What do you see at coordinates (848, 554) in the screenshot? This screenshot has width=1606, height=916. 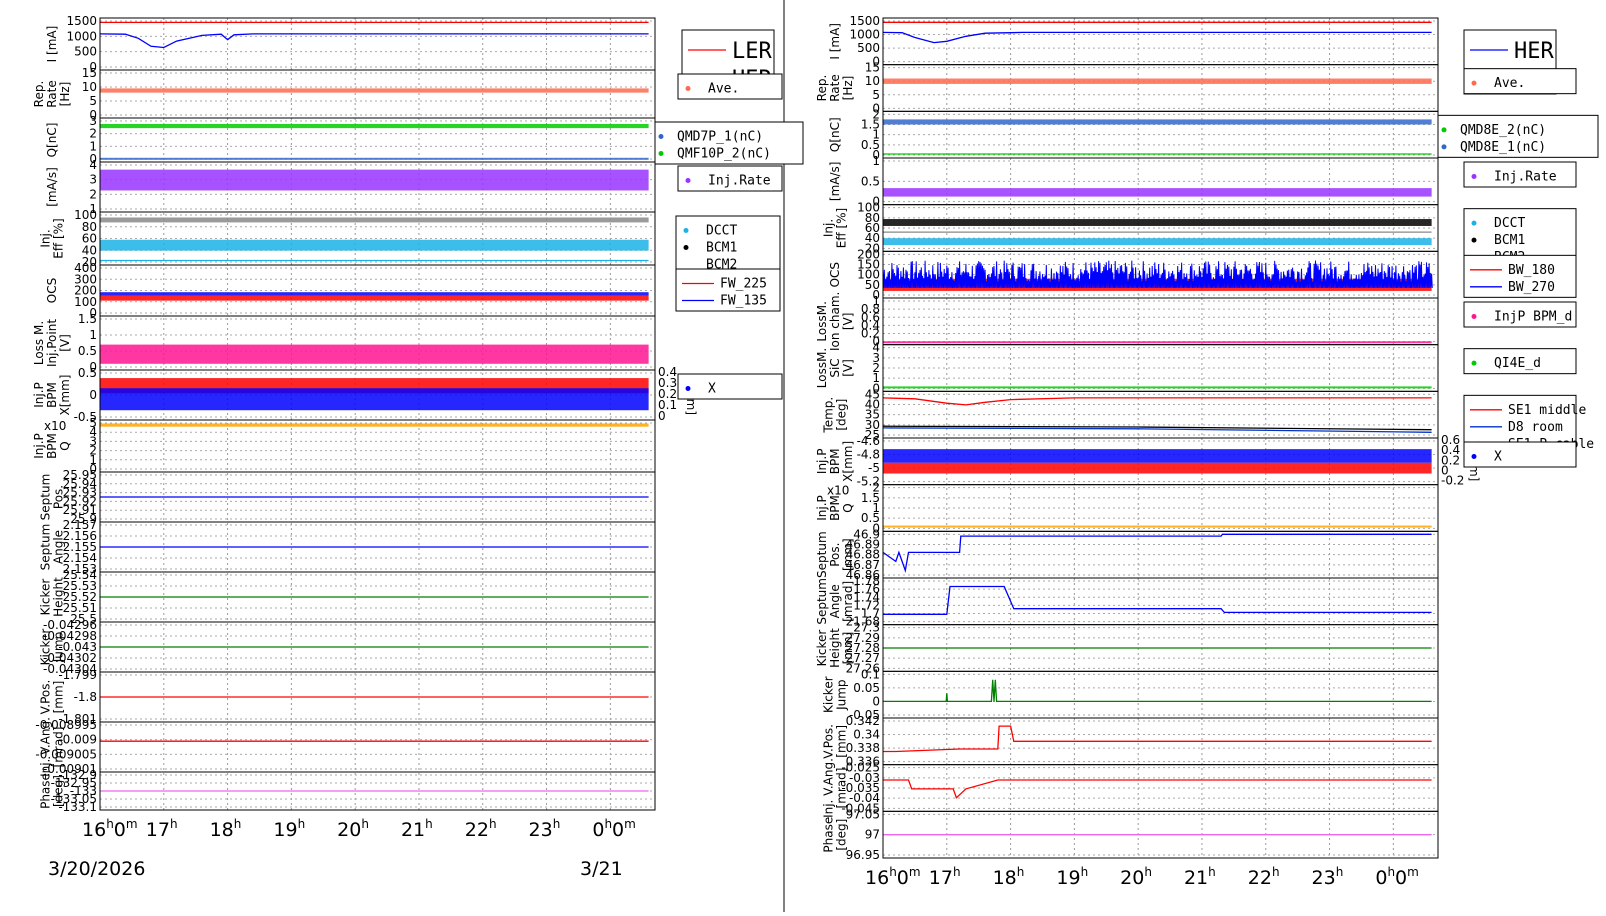 I see `right-septum-pos-ylabel-2: [mm]` at bounding box center [848, 554].